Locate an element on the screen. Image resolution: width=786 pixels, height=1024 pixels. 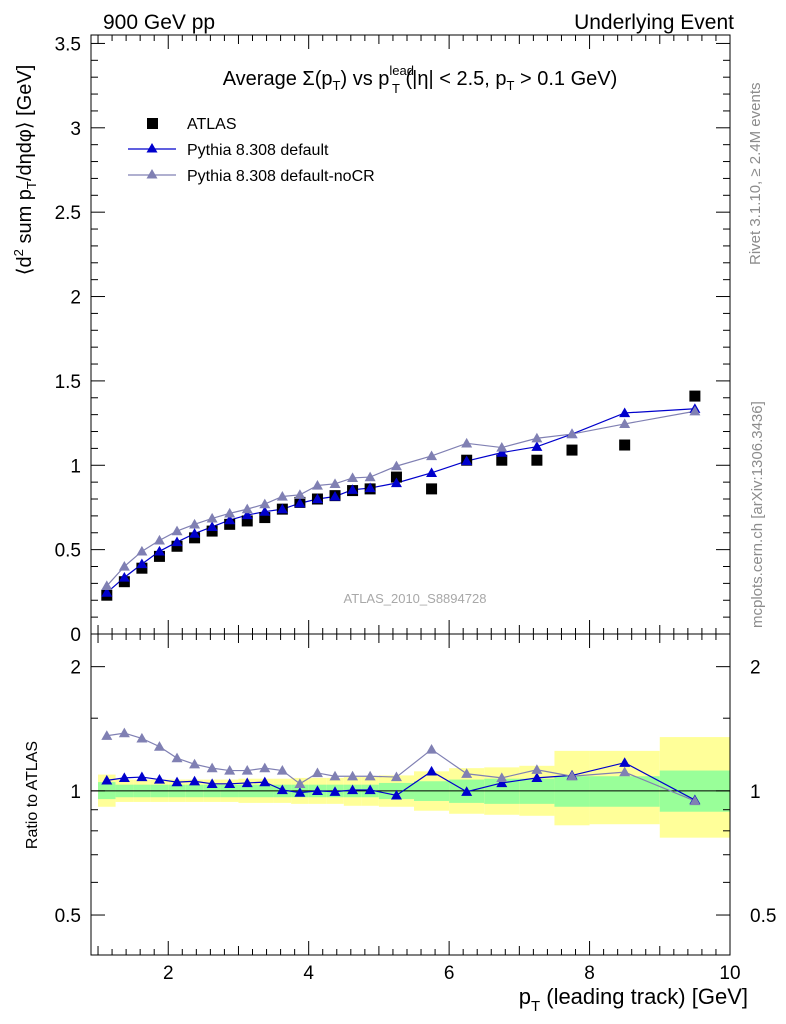
legend-label-nocr: Pythia 8.308 default-noCR is located at coordinates (281, 176).